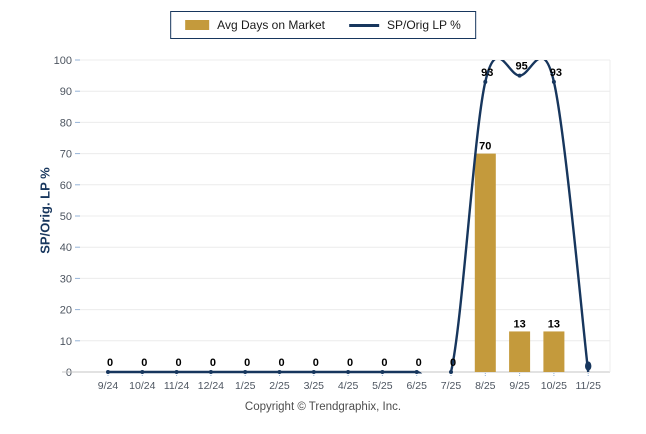 The image size is (646, 434). Describe the element at coordinates (382, 386) in the screenshot. I see `x-tick-label: 5/25` at that location.